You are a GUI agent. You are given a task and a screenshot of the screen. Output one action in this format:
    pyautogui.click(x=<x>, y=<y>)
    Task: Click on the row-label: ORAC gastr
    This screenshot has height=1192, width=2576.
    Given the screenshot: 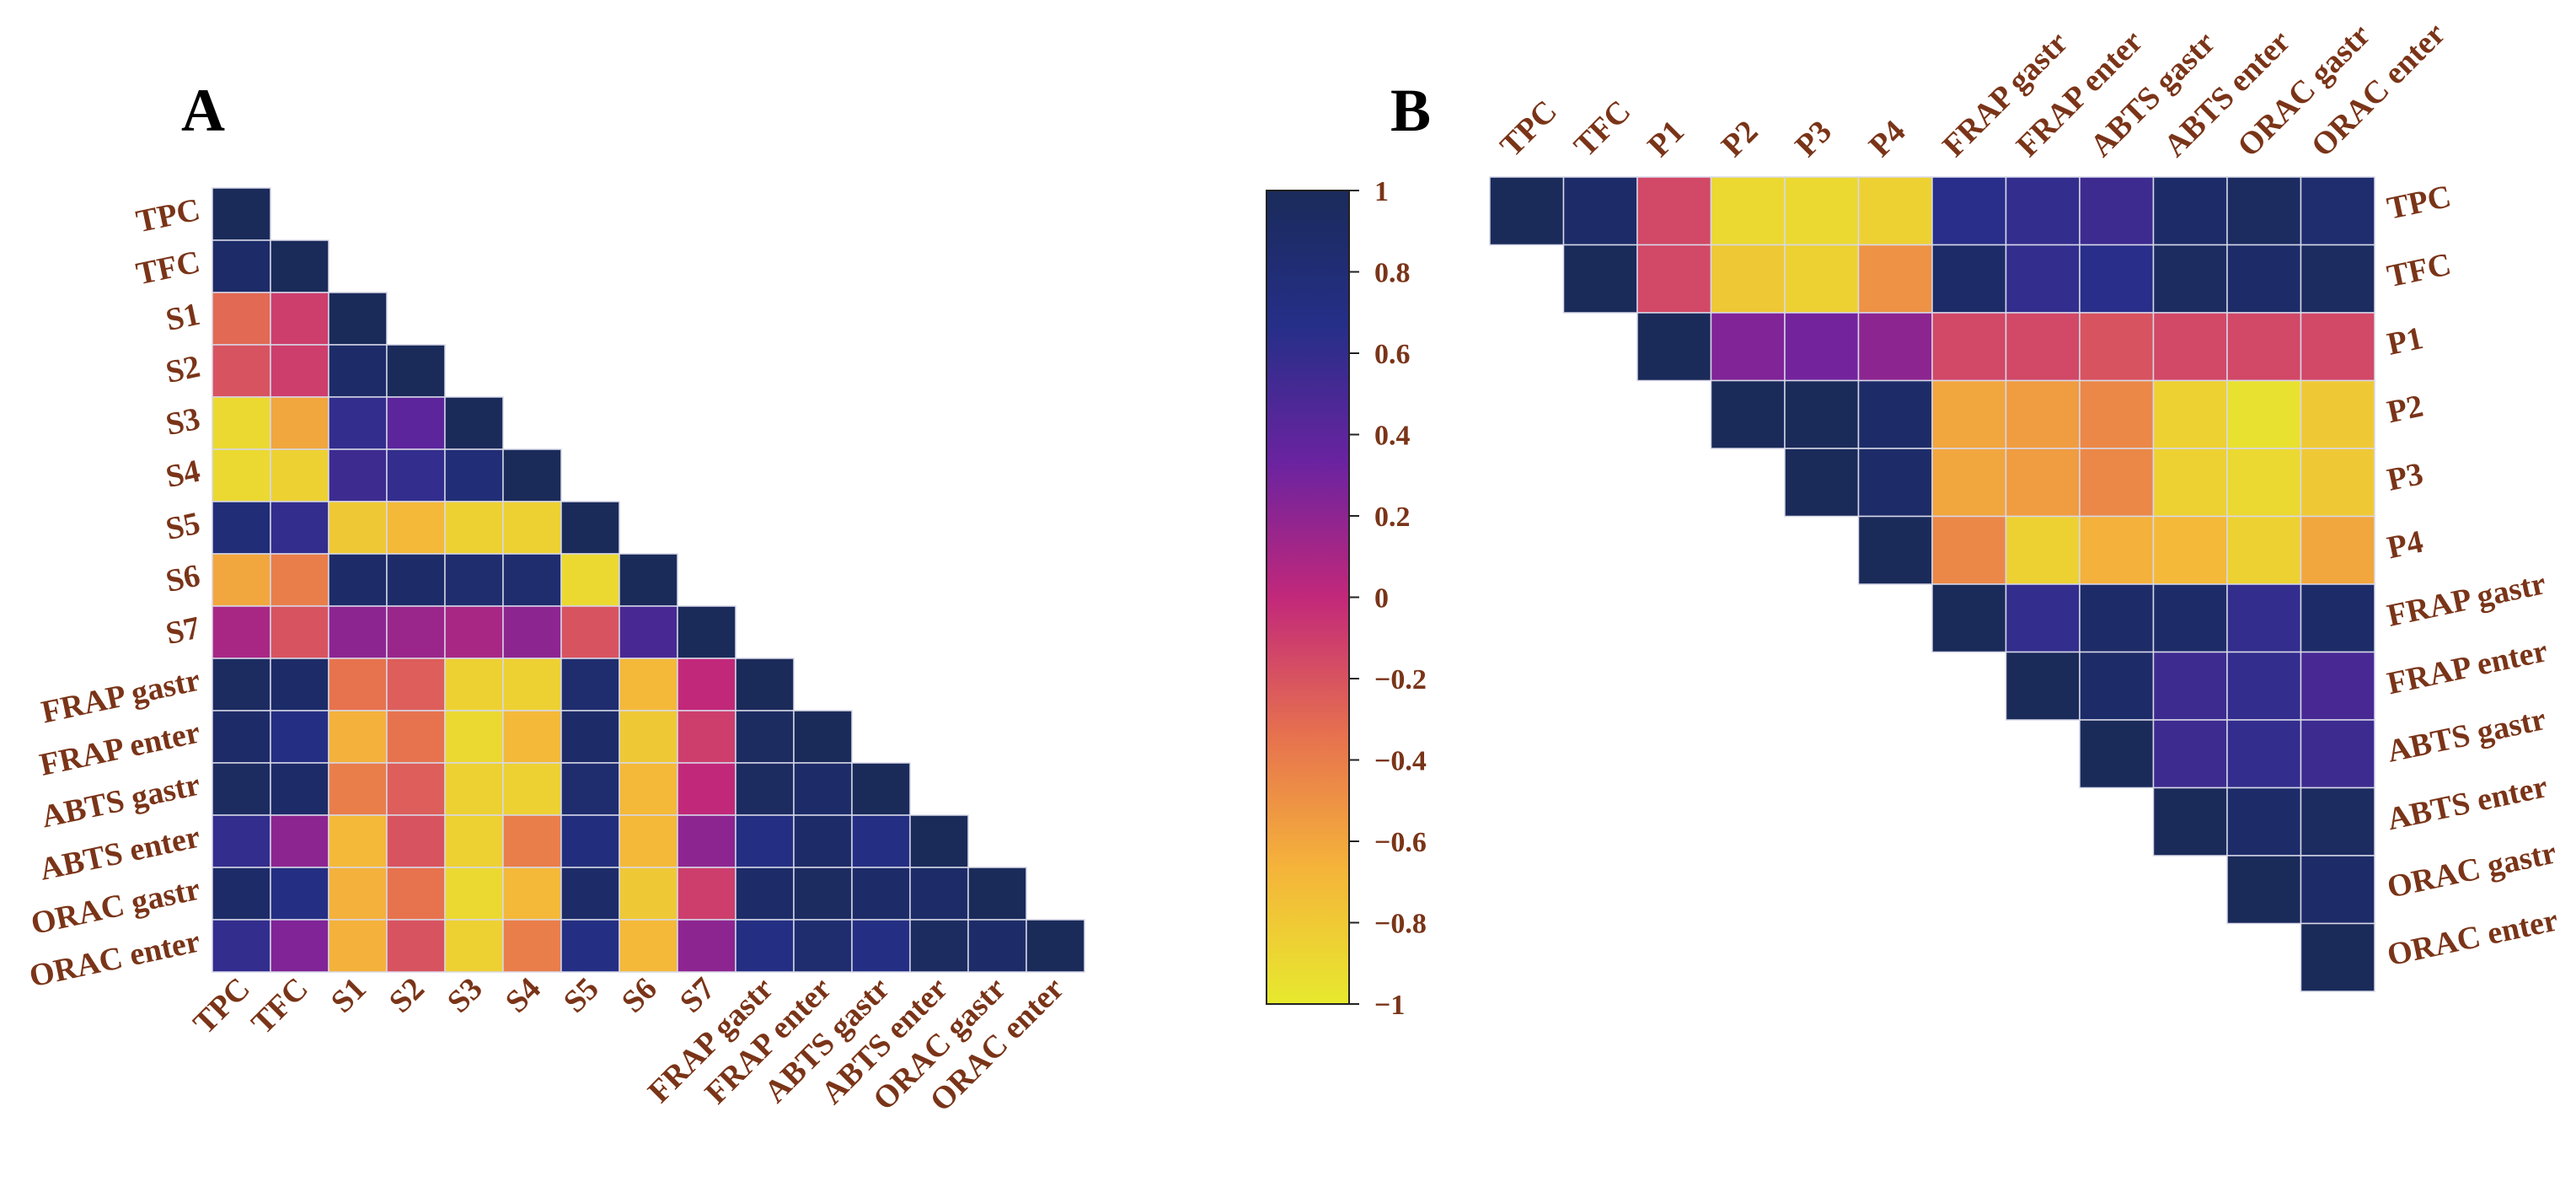 What is the action you would take?
    pyautogui.click(x=2471, y=870)
    